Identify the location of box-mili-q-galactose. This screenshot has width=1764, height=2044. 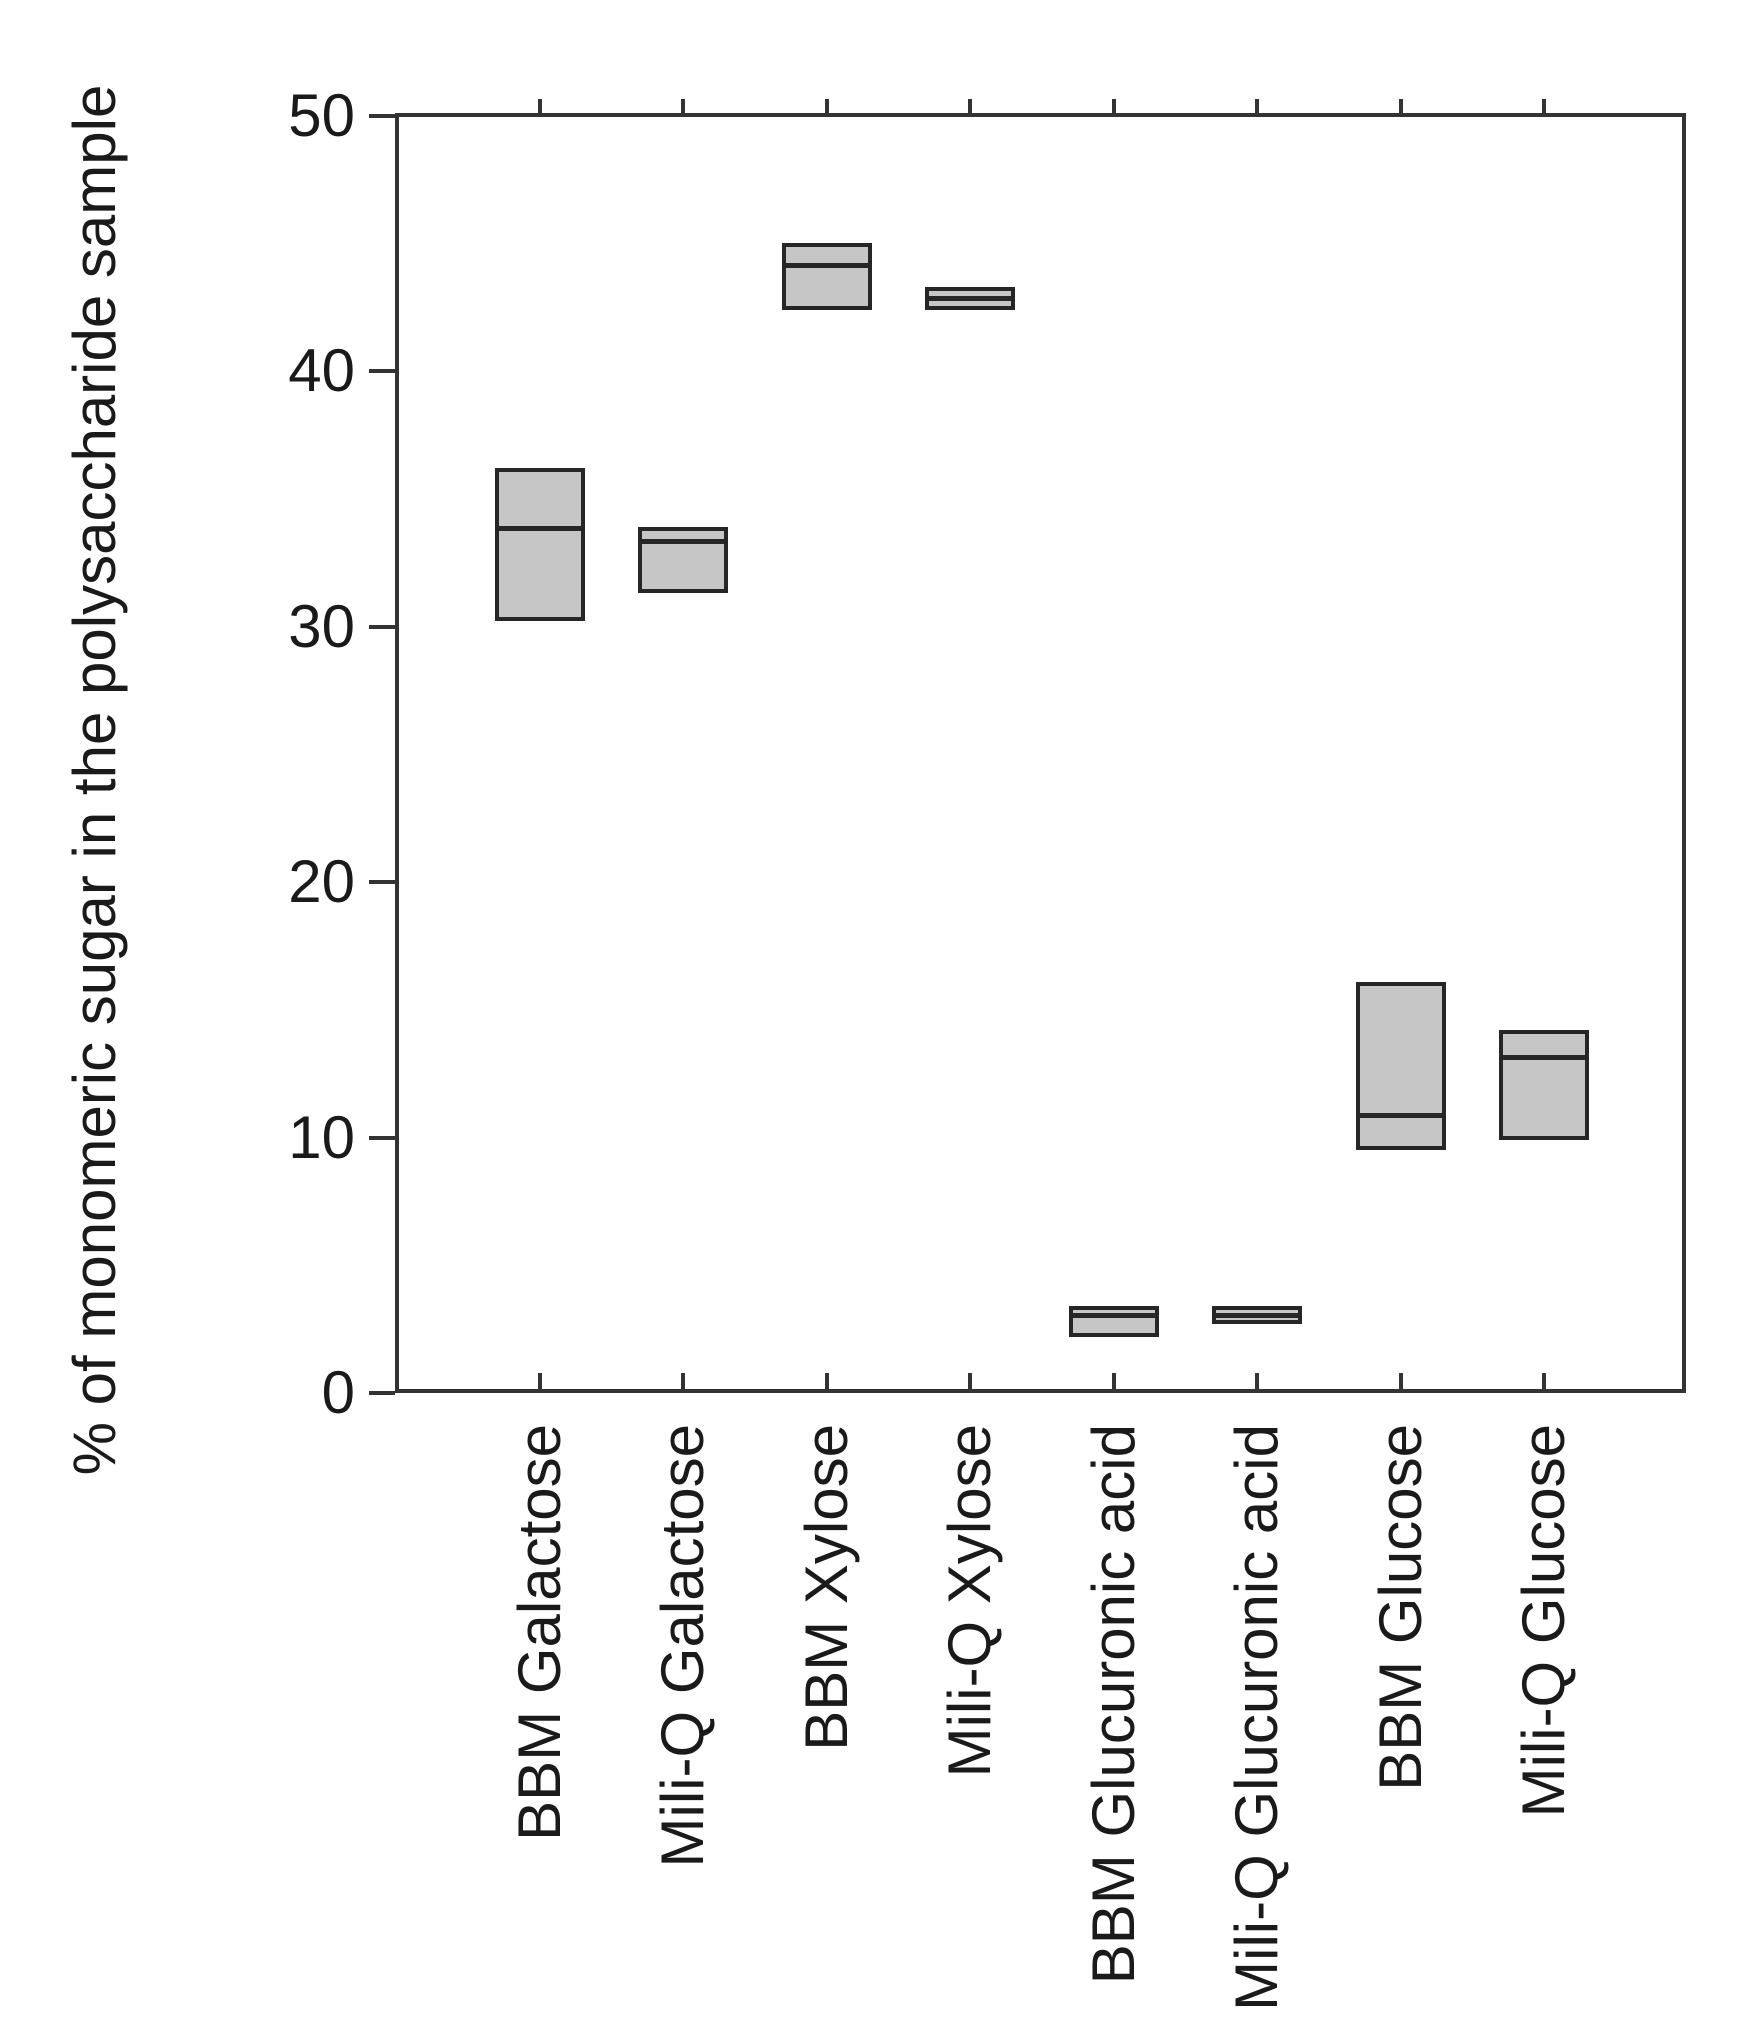
(683, 560).